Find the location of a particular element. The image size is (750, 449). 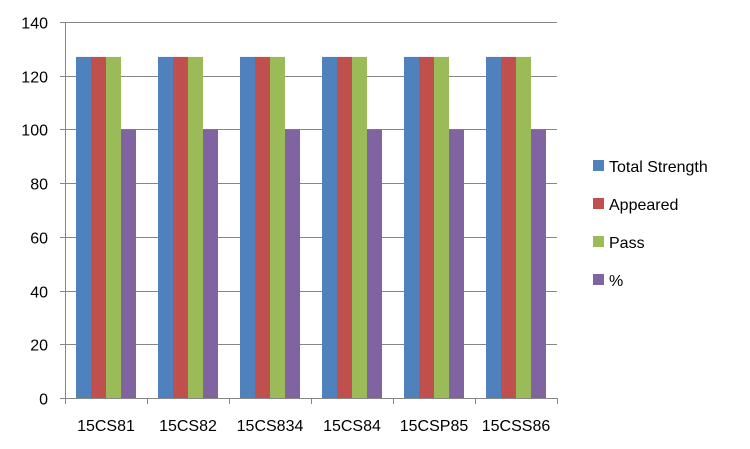

y-tick-label: 140 is located at coordinates (34, 24).